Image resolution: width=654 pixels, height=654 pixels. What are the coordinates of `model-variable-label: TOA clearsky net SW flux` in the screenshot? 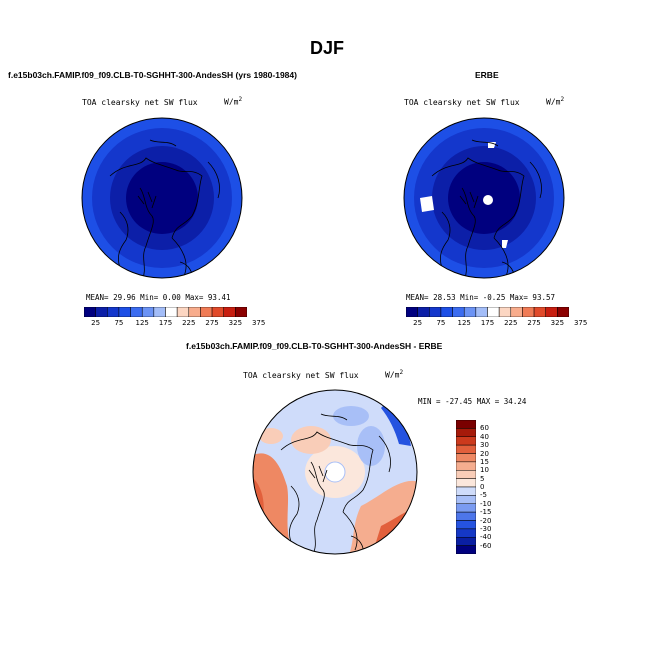 It's located at (140, 102).